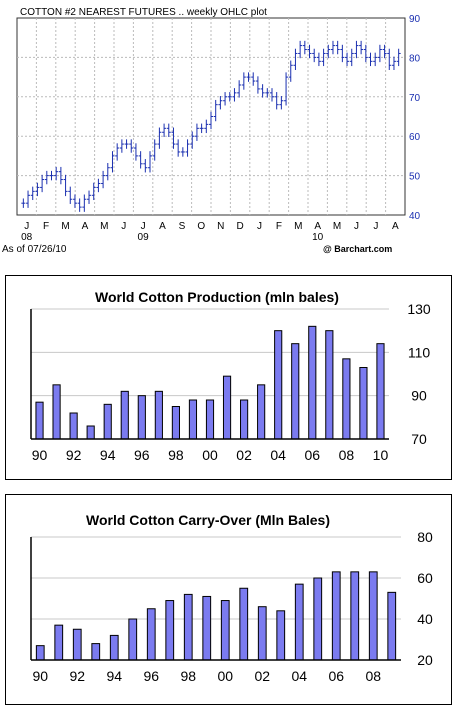 Image resolution: width=459 pixels, height=713 pixels. I want to click on y-tick-label: 50, so click(415, 177).